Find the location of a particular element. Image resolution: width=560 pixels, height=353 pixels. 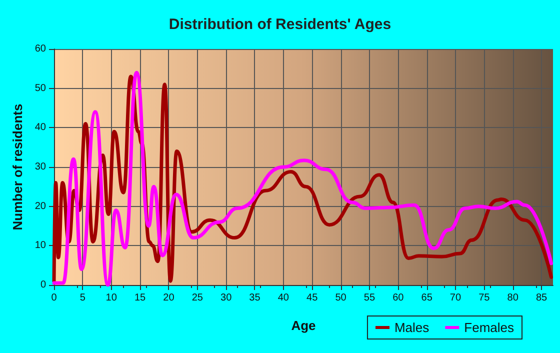

x-tick-label: 35 is located at coordinates (255, 298).